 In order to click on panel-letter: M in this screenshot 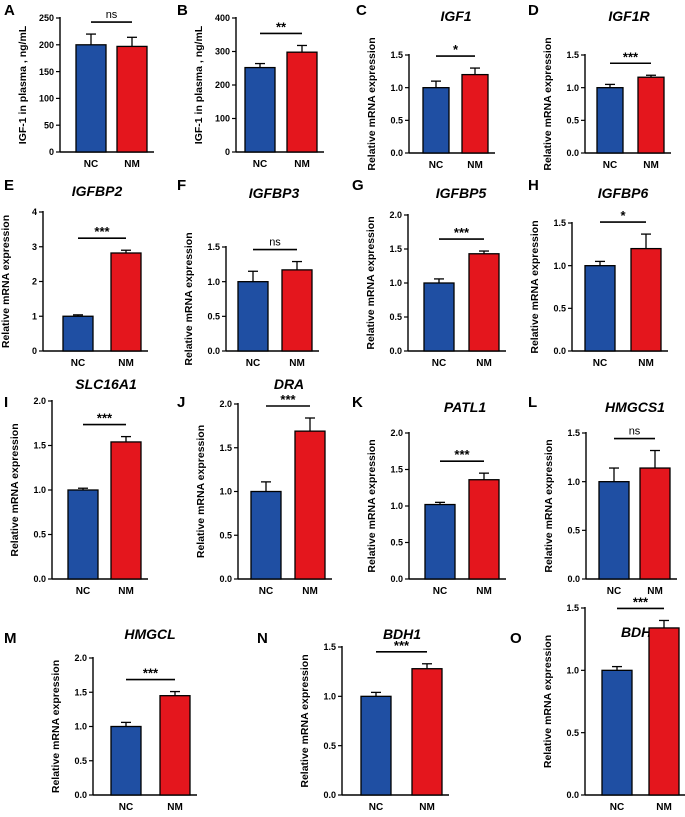, I will do `click(10, 638)`.